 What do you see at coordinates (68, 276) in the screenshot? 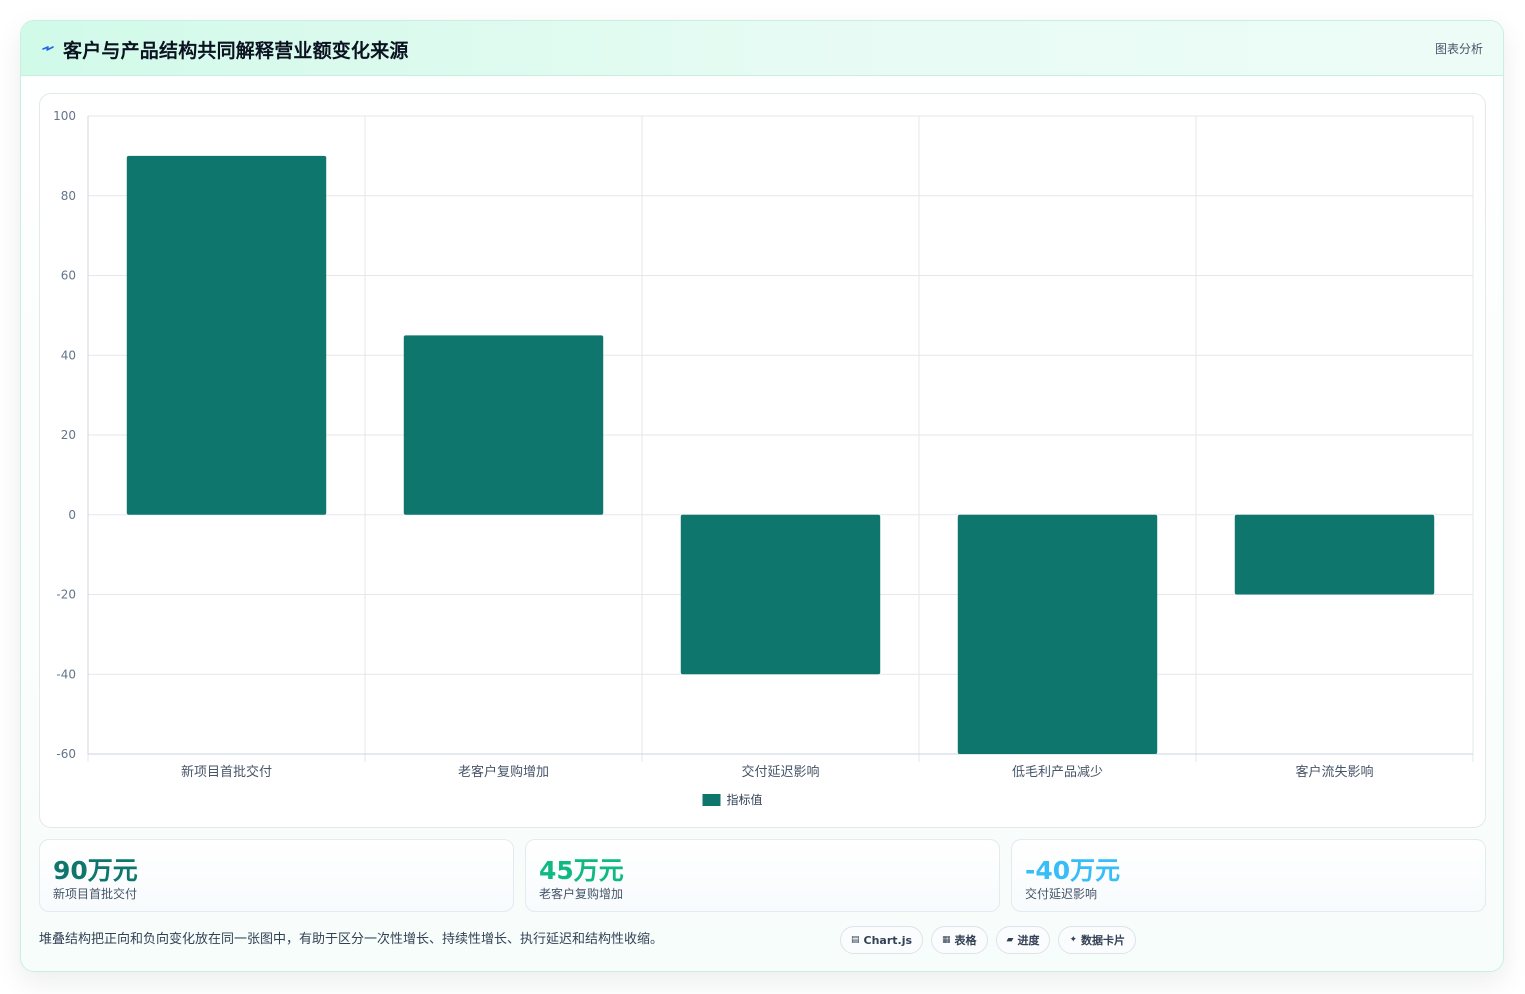
I see `y-tick-label: 60` at bounding box center [68, 276].